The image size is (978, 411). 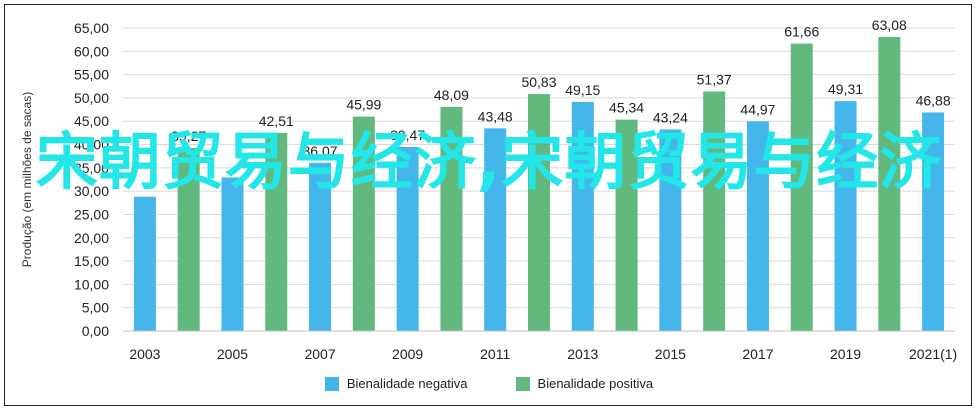 I want to click on y-tick-label: 5,00, so click(x=95, y=308).